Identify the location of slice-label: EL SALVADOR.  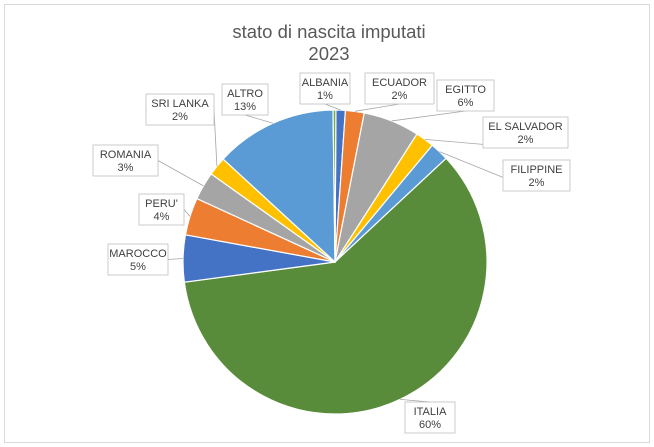
(525, 127).